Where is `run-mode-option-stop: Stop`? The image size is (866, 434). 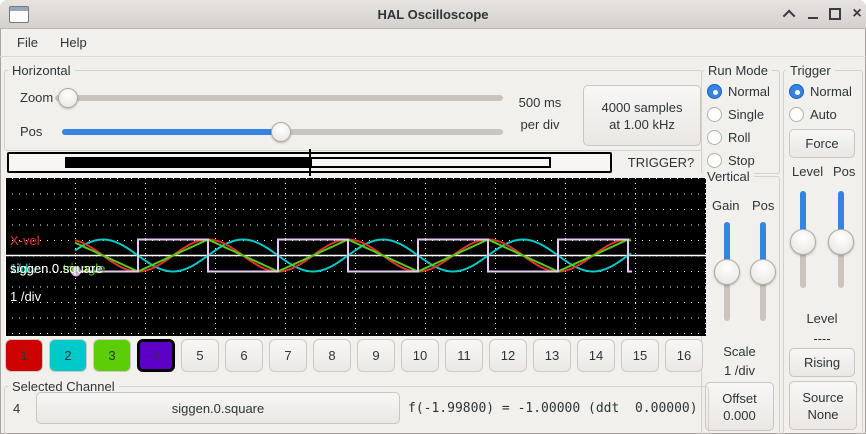
run-mode-option-stop: Stop is located at coordinates (738, 160).